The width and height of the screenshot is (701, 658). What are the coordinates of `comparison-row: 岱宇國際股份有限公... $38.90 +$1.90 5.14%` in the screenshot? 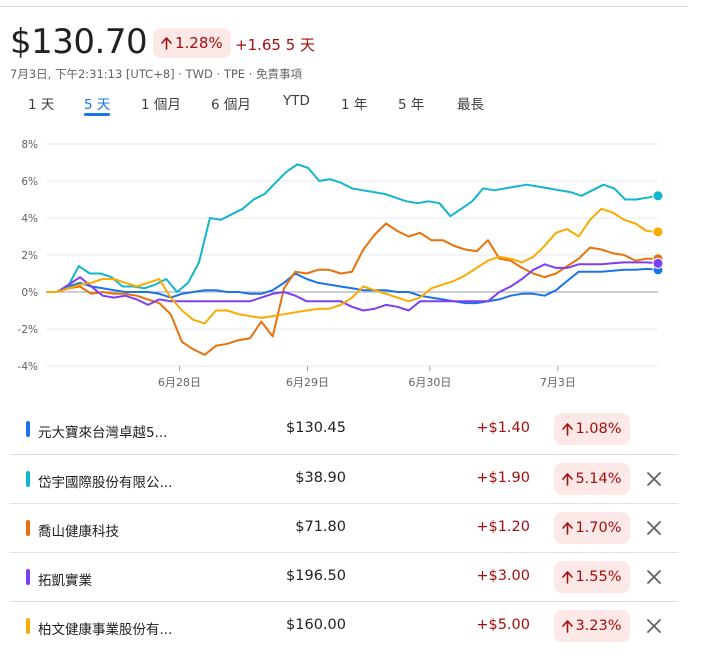 It's located at (344, 478).